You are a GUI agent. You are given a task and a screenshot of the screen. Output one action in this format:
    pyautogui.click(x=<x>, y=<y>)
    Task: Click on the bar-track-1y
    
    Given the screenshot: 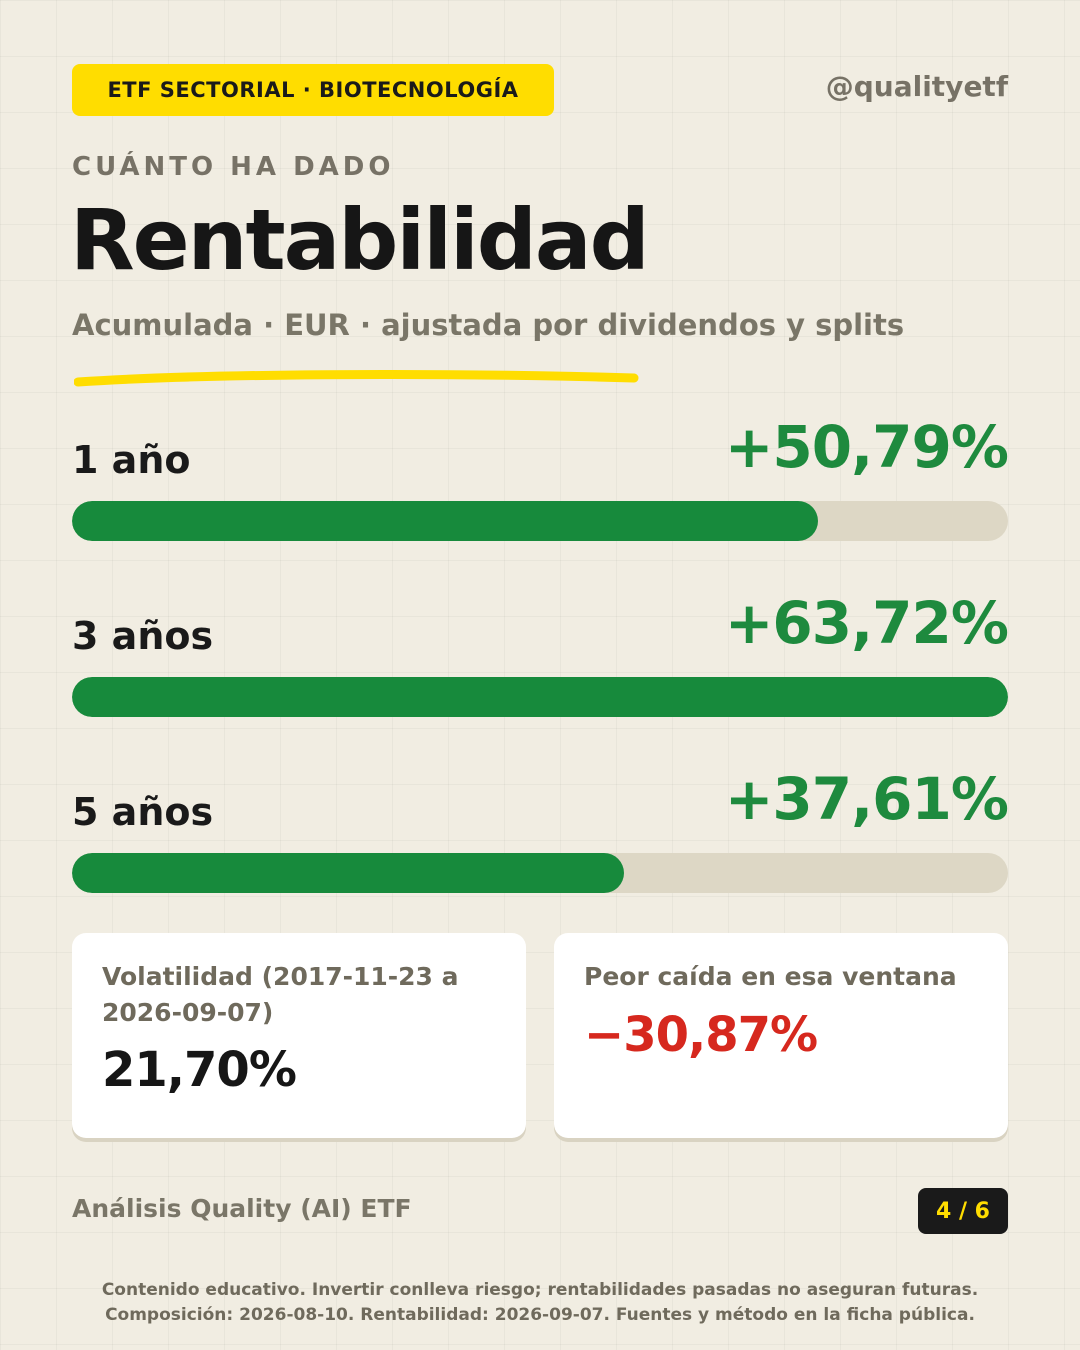 What is the action you would take?
    pyautogui.click(x=540, y=521)
    